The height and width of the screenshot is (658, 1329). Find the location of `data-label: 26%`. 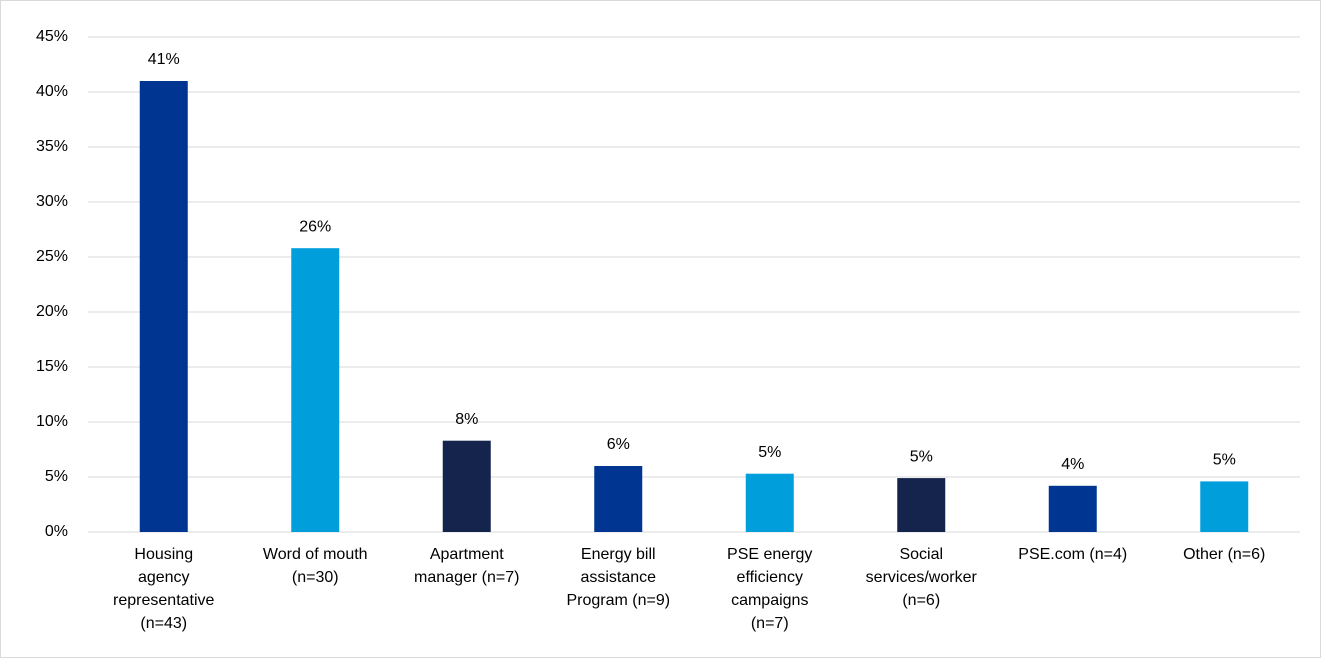

data-label: 26% is located at coordinates (315, 226).